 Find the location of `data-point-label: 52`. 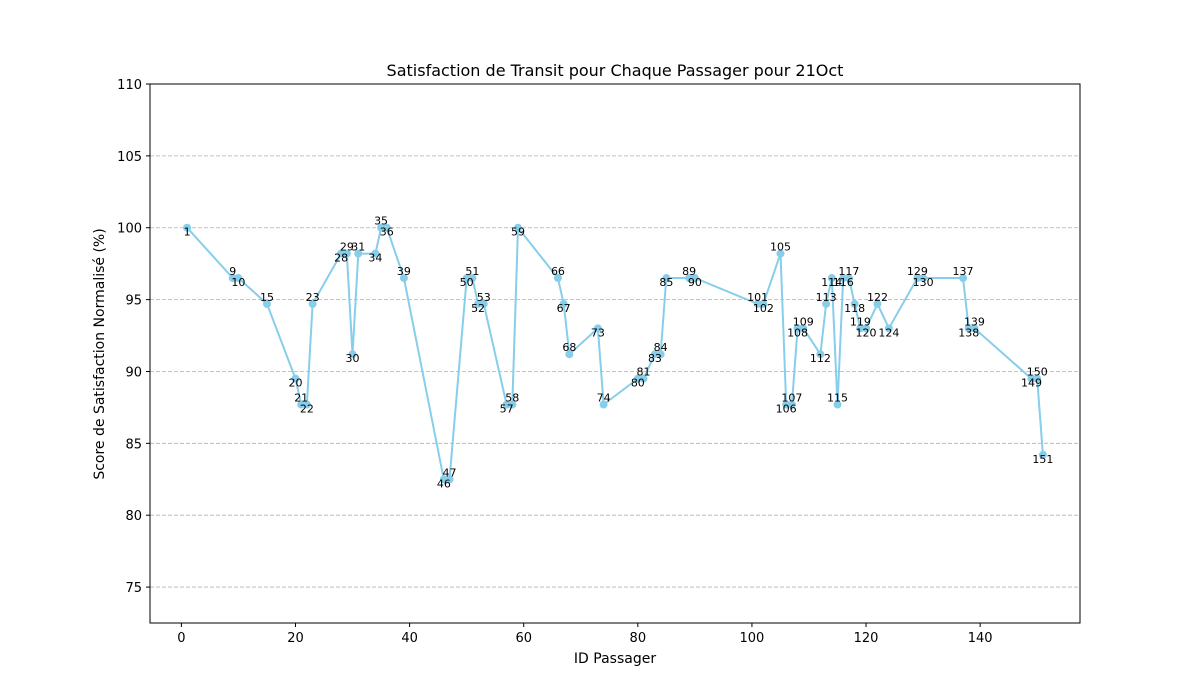

data-point-label: 52 is located at coordinates (478, 308).